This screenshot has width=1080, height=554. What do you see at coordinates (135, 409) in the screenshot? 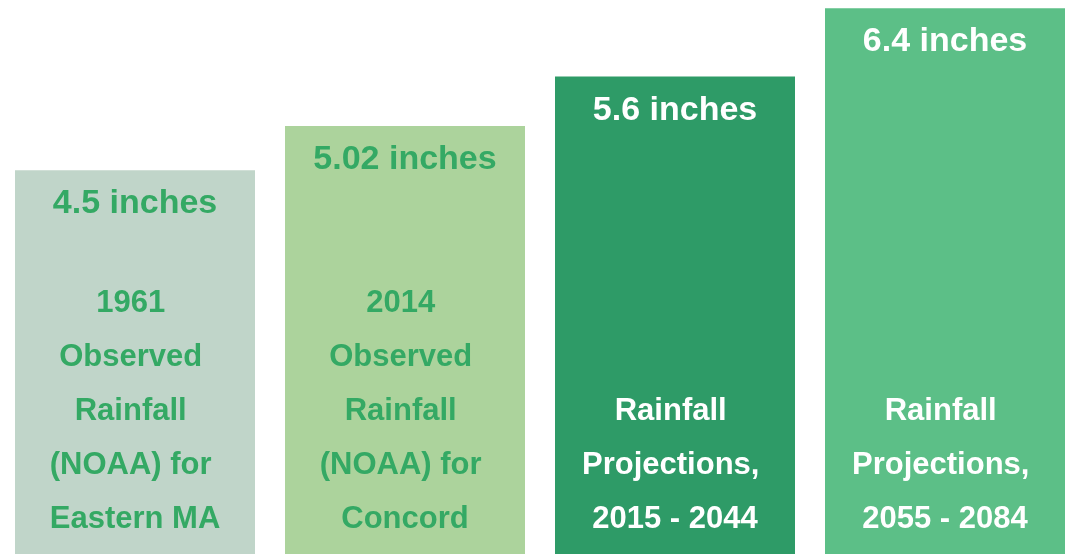
I see `x-tick-label: 1961 Observed Rainfall (NOAA) for Eastern MA` at bounding box center [135, 409].